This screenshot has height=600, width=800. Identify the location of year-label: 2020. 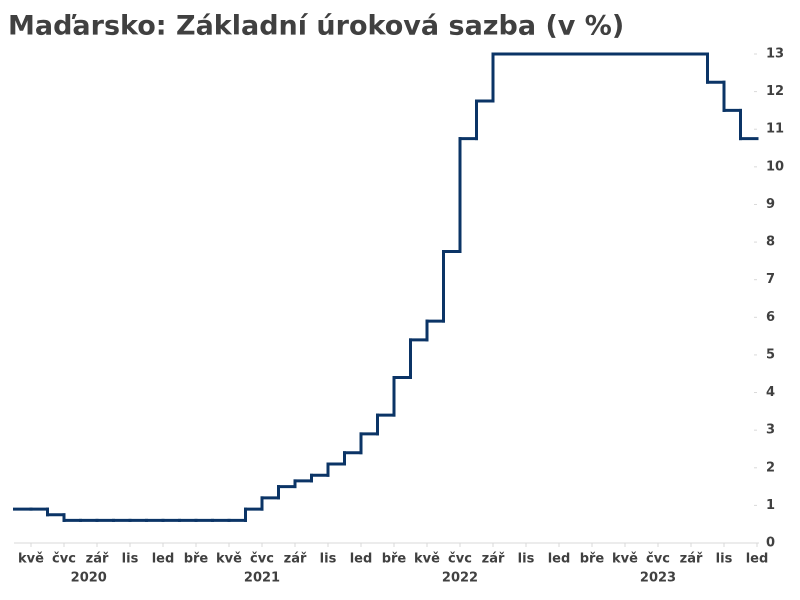
(89, 578).